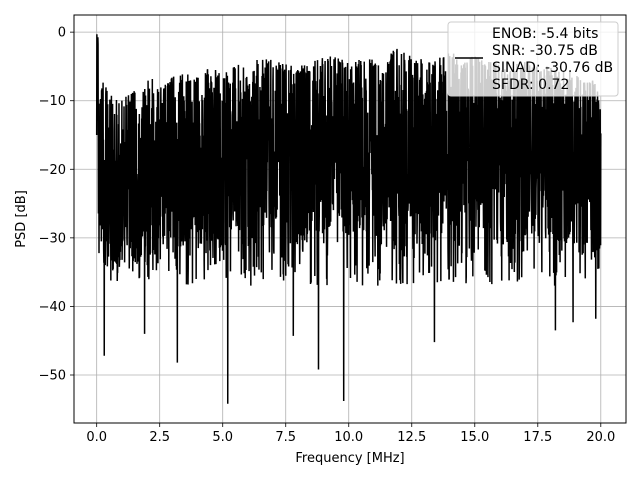 This screenshot has width=640, height=480. I want to click on y-tick-label: −20, so click(52, 170).